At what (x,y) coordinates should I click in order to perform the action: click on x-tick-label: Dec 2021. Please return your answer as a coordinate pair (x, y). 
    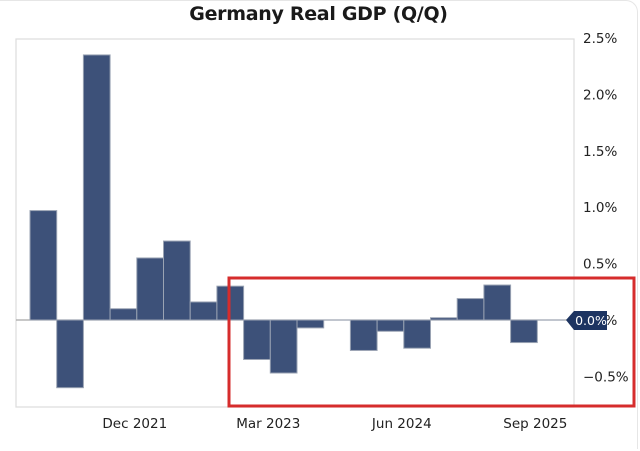
    Looking at the image, I should click on (134, 424).